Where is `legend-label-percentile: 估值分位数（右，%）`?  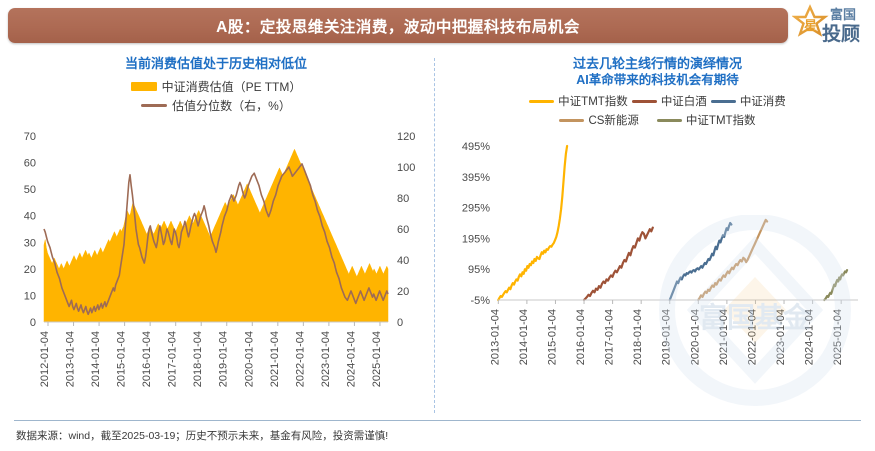 legend-label-percentile: 估值分位数（右，%） is located at coordinates (231, 106).